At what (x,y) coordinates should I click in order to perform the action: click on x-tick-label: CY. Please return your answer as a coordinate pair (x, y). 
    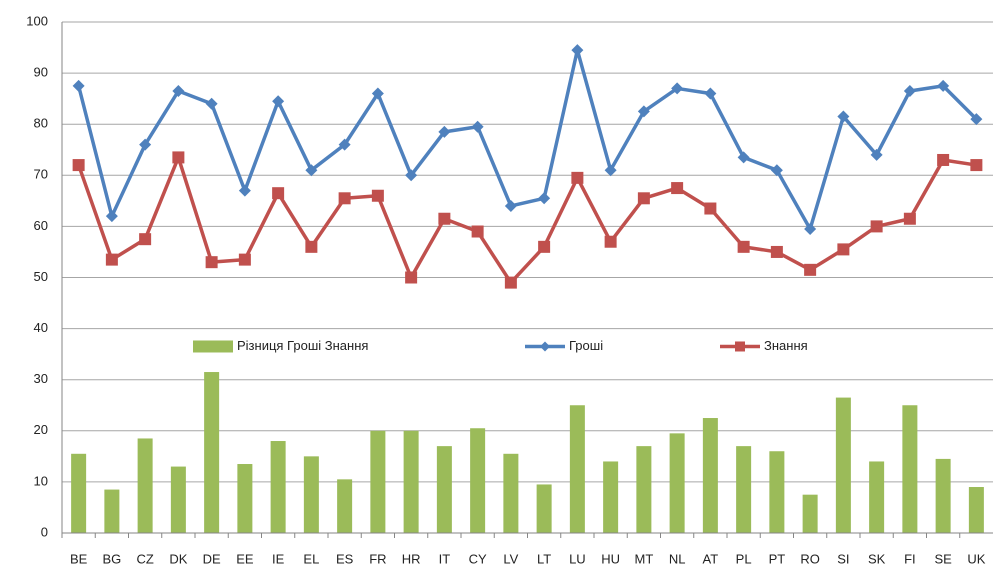
    Looking at the image, I should click on (478, 558).